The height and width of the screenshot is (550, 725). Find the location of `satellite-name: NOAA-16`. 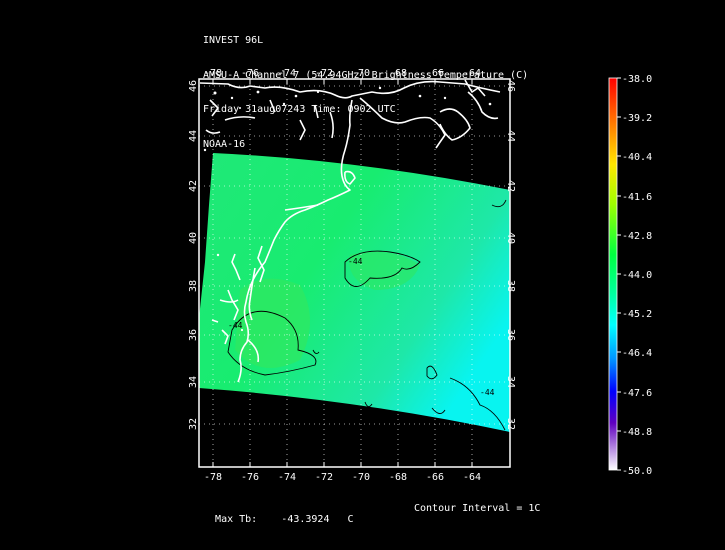

satellite-name: NOAA-16 is located at coordinates (224, 144).